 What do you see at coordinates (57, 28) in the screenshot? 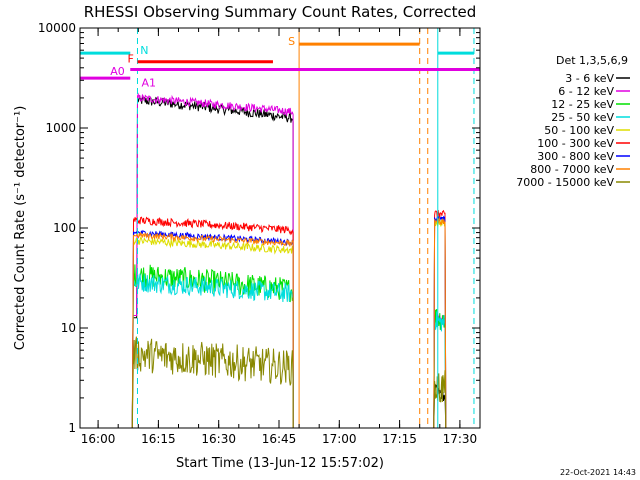
I see `y-tick-label: 10000` at bounding box center [57, 28].